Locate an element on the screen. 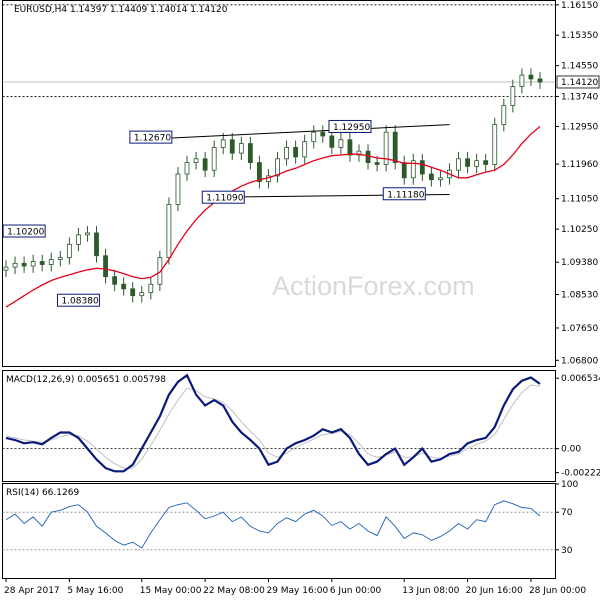  price-annotation-label-2: 1.12670 is located at coordinates (152, 139).